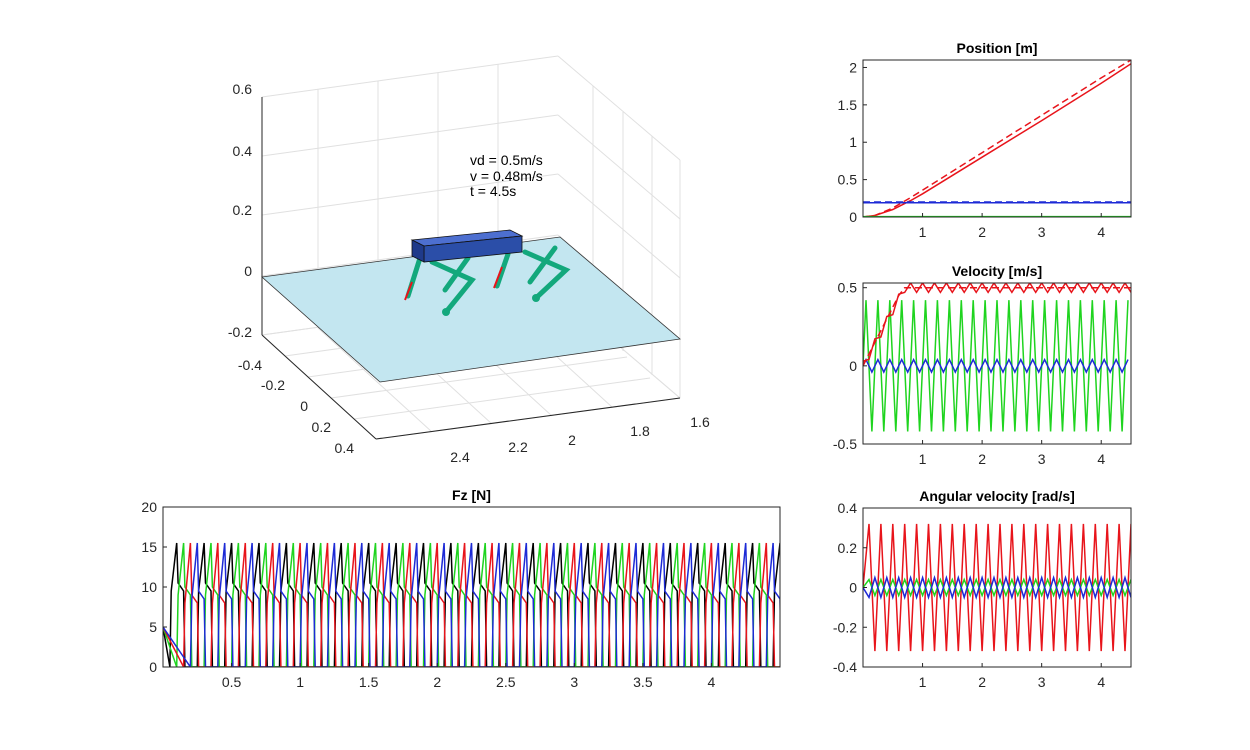 This screenshot has width=1250, height=750. What do you see at coordinates (471, 309) in the screenshot?
I see `ground-plane` at bounding box center [471, 309].